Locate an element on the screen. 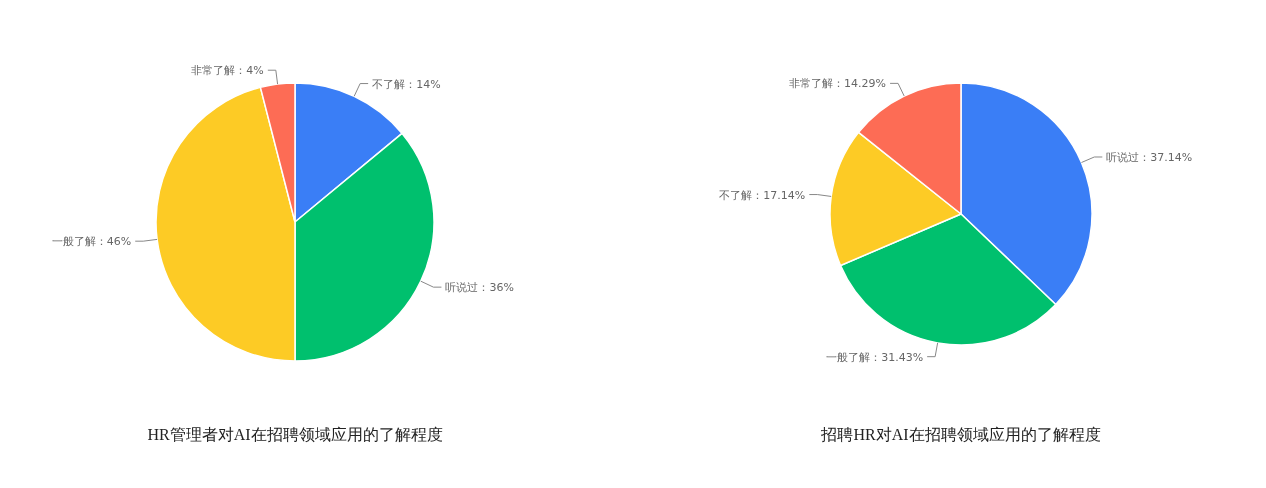  slice-label: 一般了解：31.43% is located at coordinates (875, 357).